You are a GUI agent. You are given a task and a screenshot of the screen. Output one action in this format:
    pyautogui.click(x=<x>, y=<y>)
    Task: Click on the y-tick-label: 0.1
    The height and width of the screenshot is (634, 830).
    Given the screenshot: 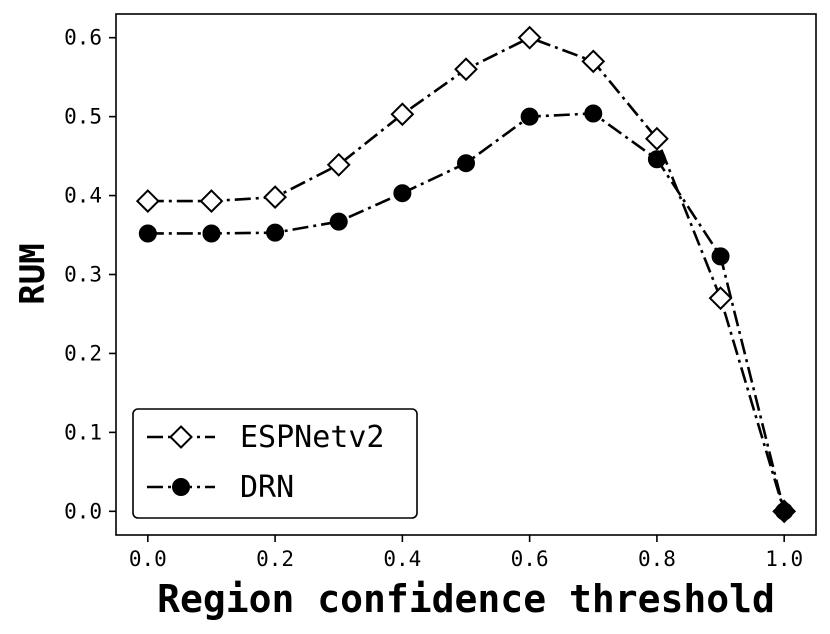 What is the action you would take?
    pyautogui.click(x=83, y=432)
    